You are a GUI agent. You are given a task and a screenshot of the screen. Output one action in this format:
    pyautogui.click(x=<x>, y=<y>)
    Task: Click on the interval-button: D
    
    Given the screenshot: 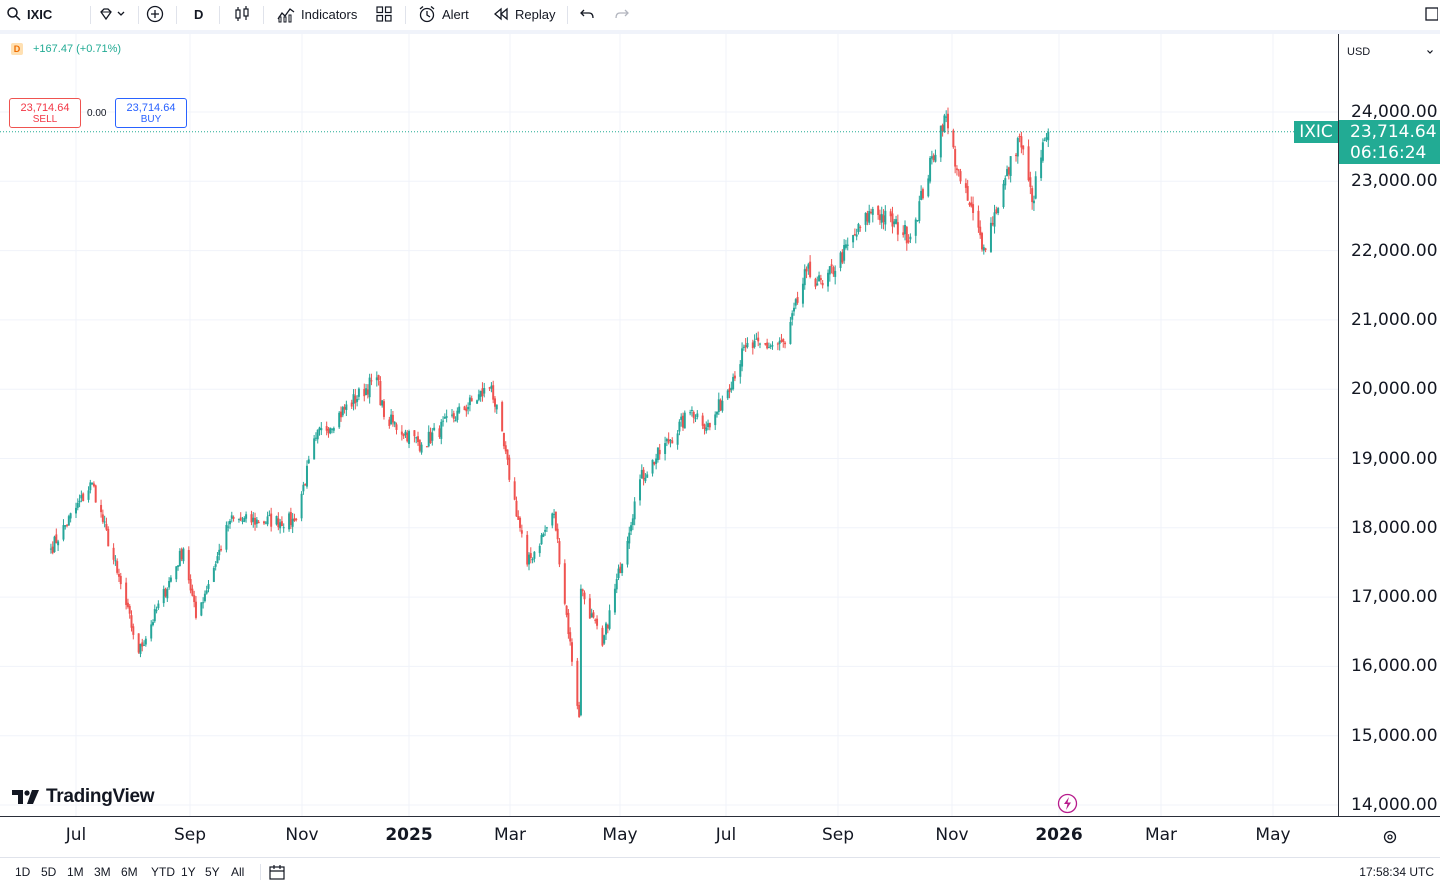 What is the action you would take?
    pyautogui.click(x=198, y=14)
    